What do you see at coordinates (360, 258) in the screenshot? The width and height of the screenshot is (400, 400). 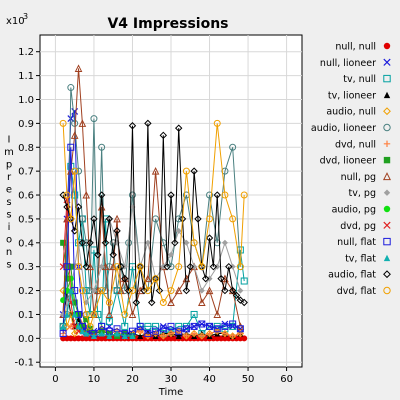 I see `legend-label: tv, flat` at bounding box center [360, 258].